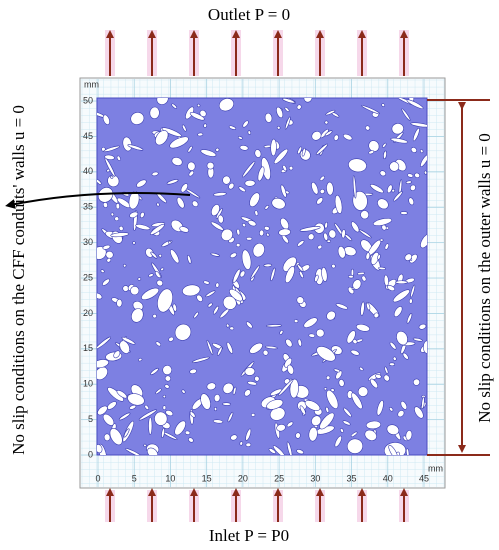 The height and width of the screenshot is (550, 499). Describe the element at coordinates (243, 478) in the screenshot. I see `x-tick-label: 20` at that location.